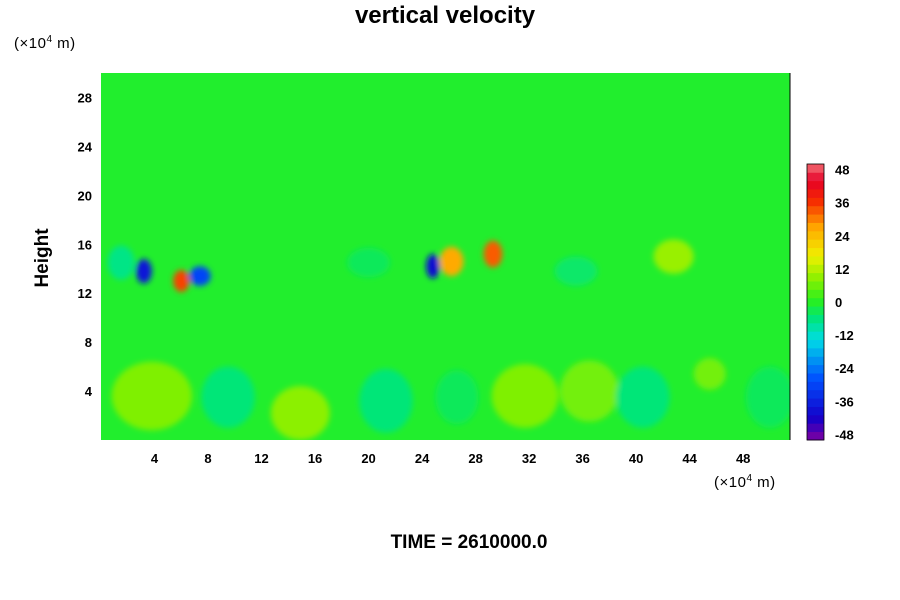 This screenshot has height=600, width=900. Describe the element at coordinates (475, 458) in the screenshot. I see `x-tick-label: 28` at that location.